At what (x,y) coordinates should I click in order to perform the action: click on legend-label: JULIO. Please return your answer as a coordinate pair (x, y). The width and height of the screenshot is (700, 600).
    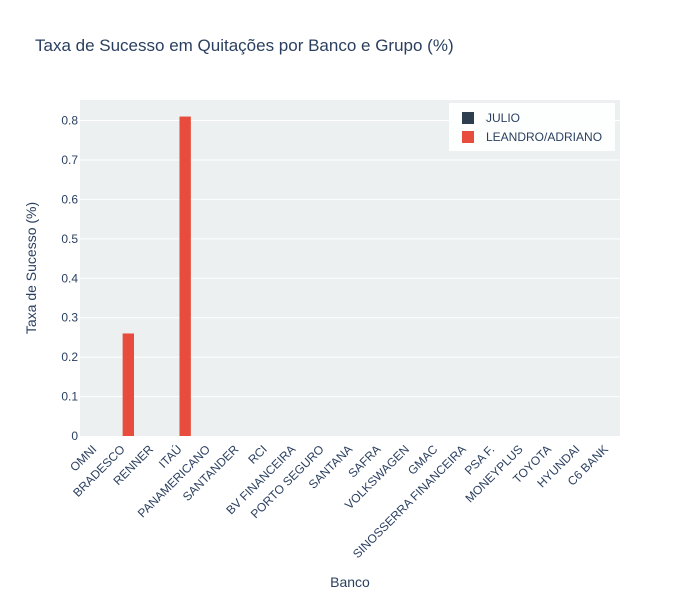
    Looking at the image, I should click on (503, 118).